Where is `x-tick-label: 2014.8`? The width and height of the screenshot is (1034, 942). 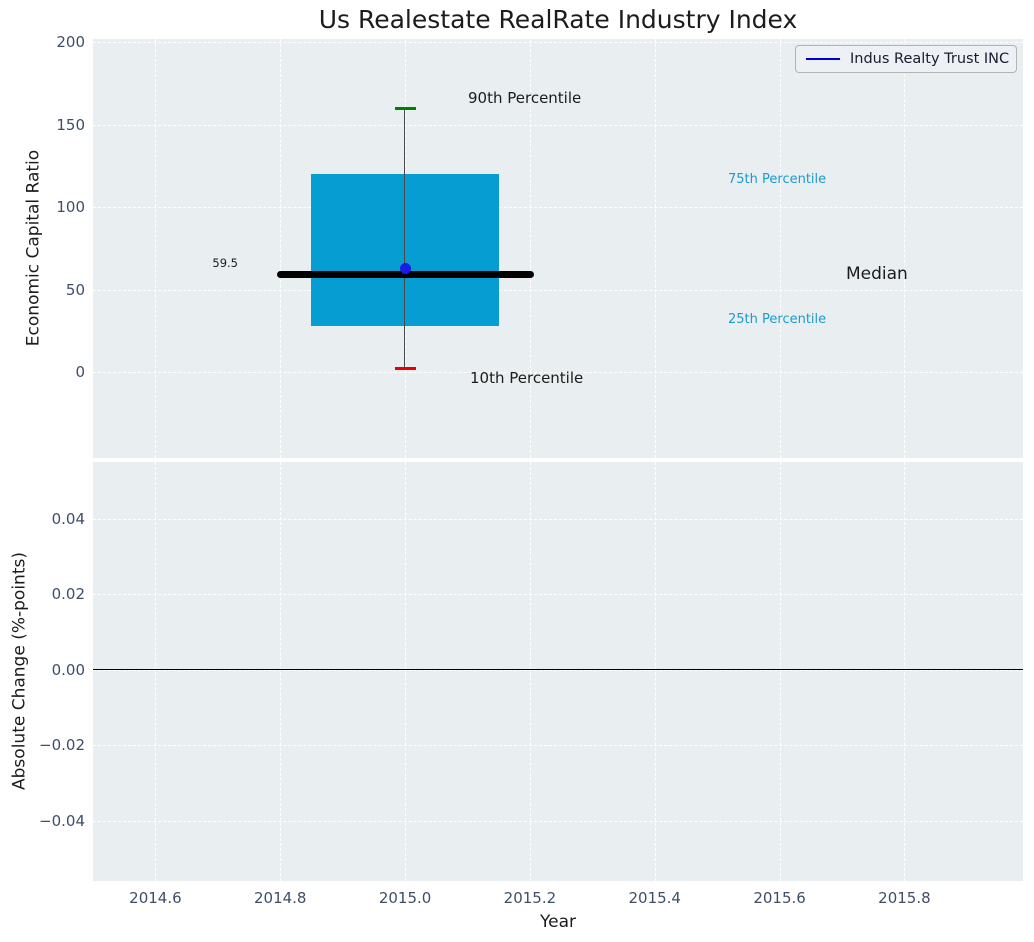
x-tick-label: 2014.8 is located at coordinates (280, 898).